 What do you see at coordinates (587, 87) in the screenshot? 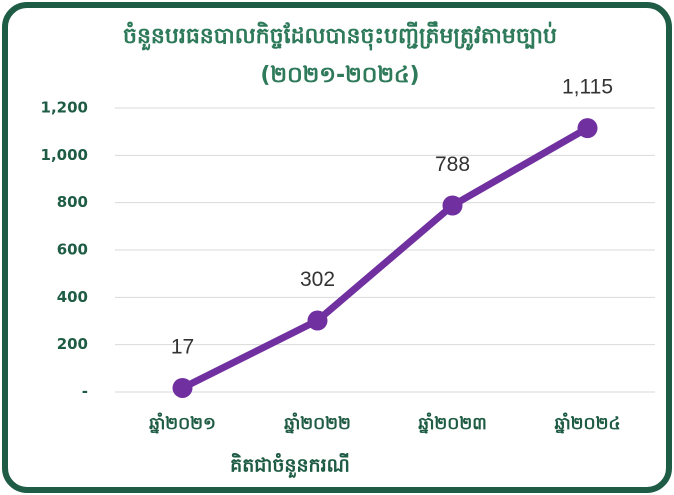
I see `data-label: 1,115` at bounding box center [587, 87].